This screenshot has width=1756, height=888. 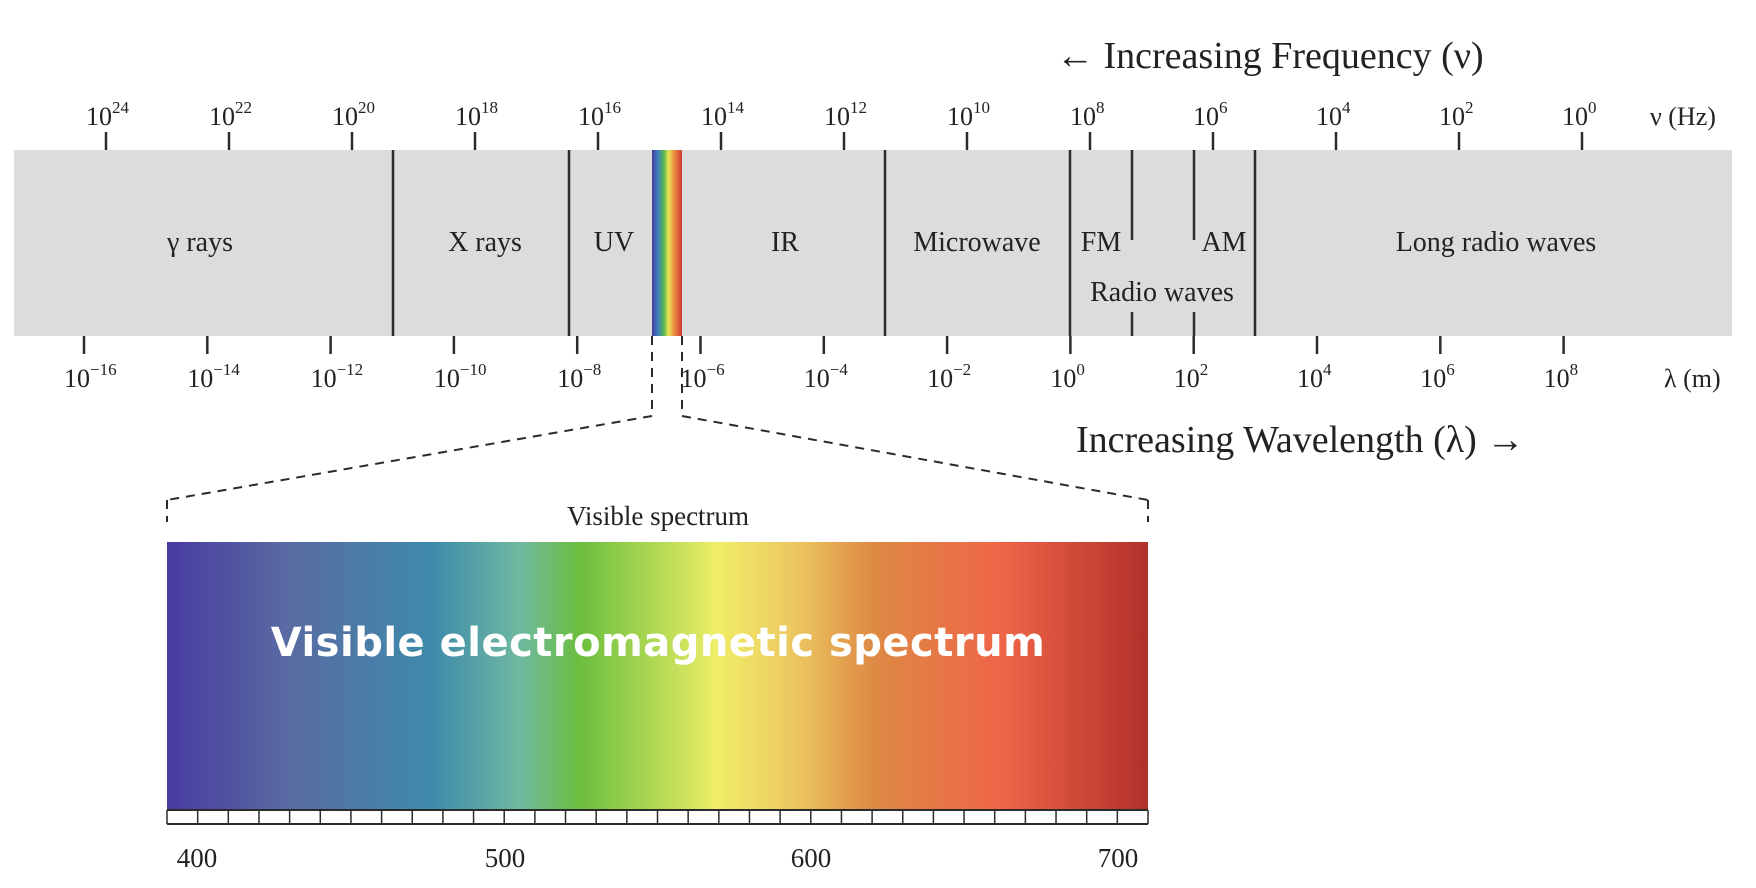 I want to click on frequency-arrow-title: ← Increasing Frequency (ν), so click(x=1270, y=56).